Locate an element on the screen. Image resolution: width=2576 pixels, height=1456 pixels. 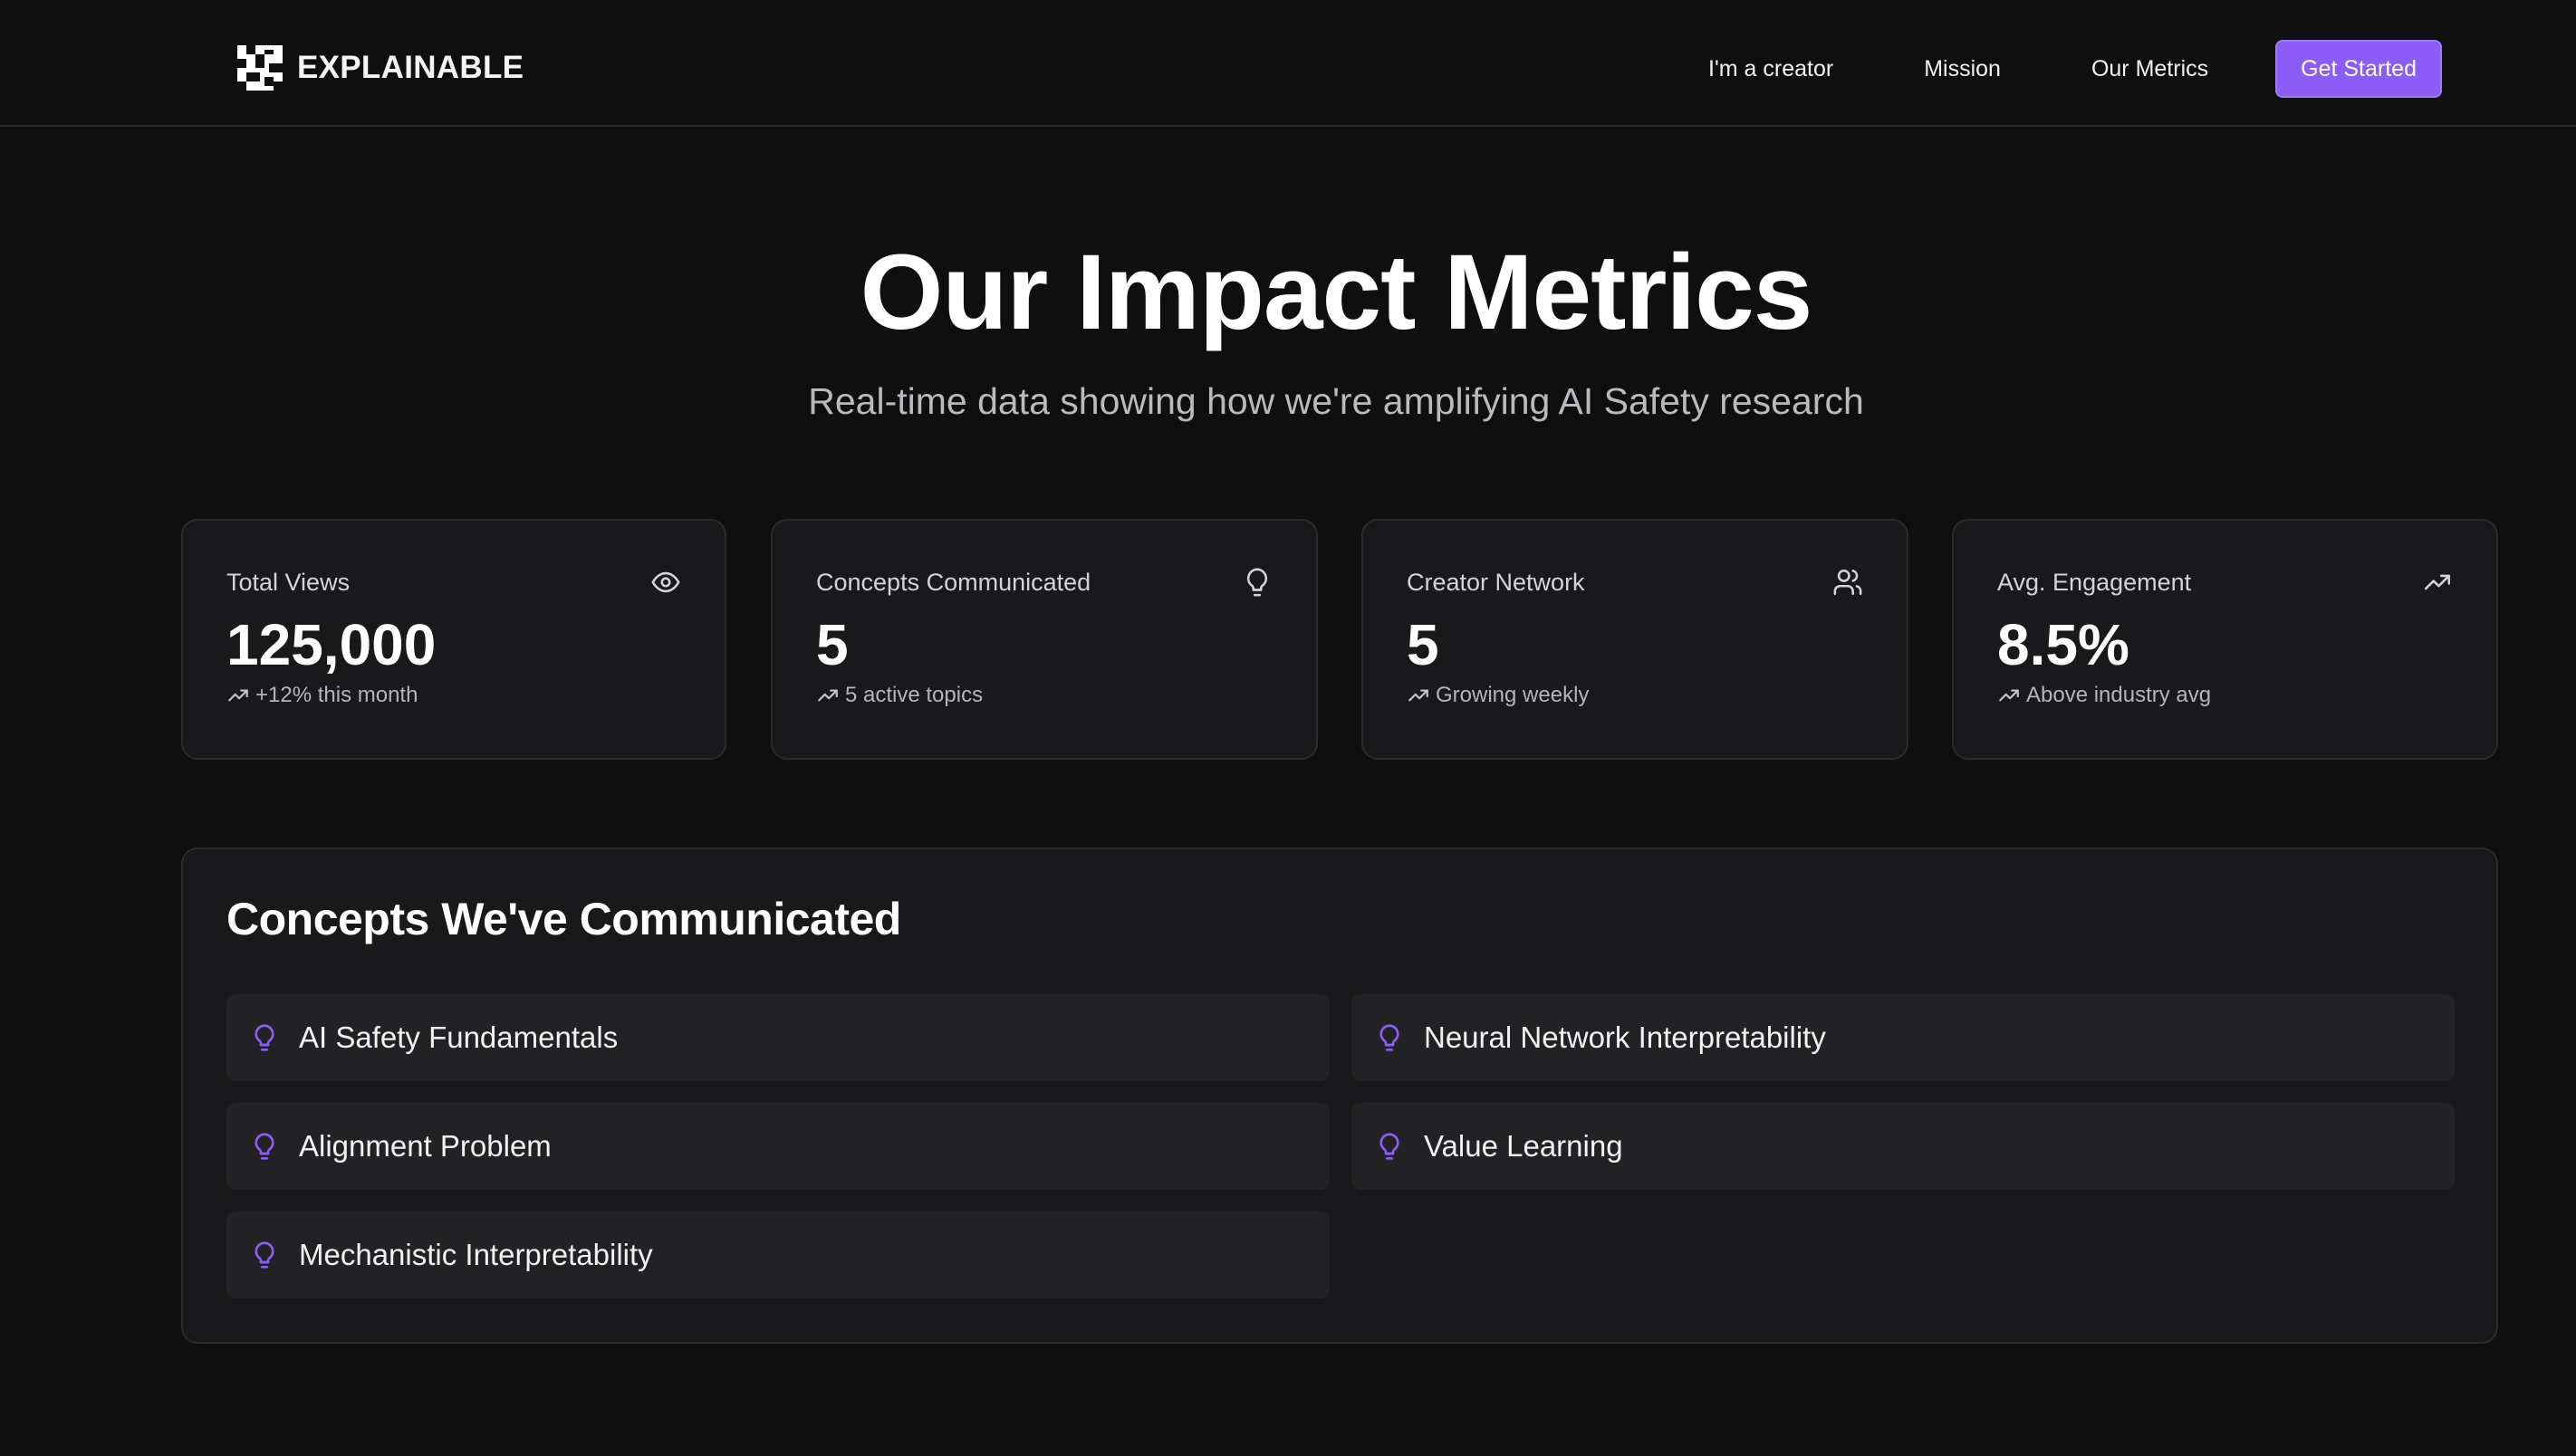
users-icon is located at coordinates (1847, 582).